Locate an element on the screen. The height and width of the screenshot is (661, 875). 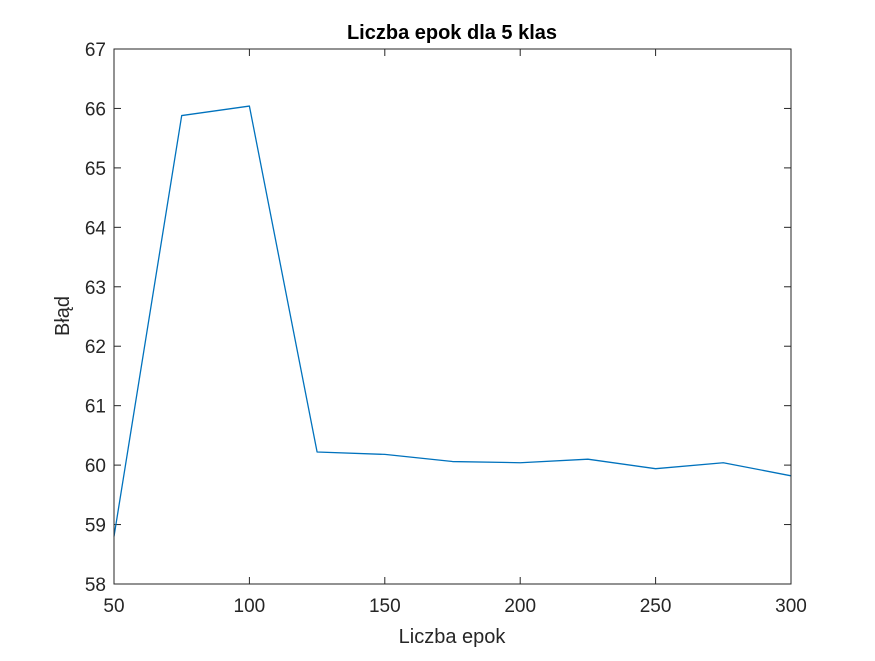
x-tick-label: 150 is located at coordinates (385, 606).